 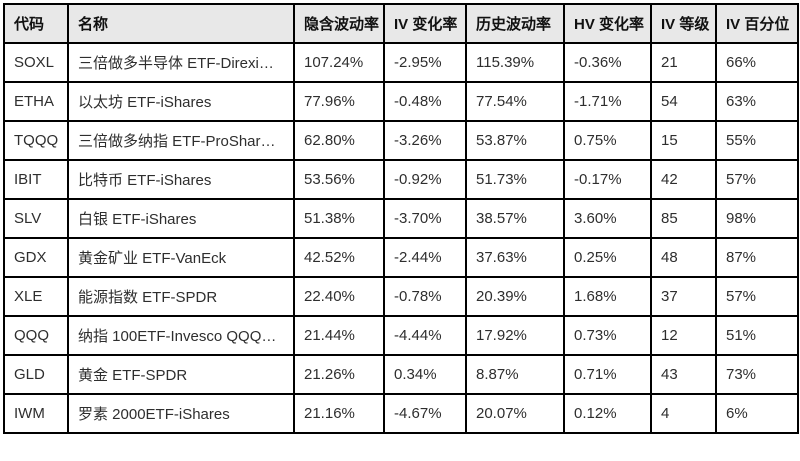 What do you see at coordinates (757, 140) in the screenshot?
I see `cell-iv_percentile: 55%` at bounding box center [757, 140].